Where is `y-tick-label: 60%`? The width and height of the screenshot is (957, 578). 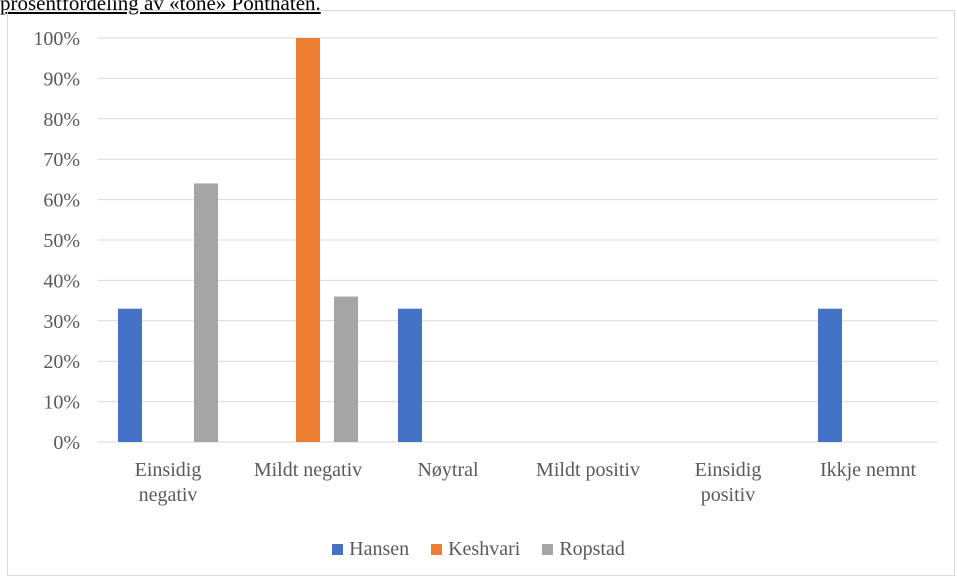 y-tick-label: 60% is located at coordinates (61, 201).